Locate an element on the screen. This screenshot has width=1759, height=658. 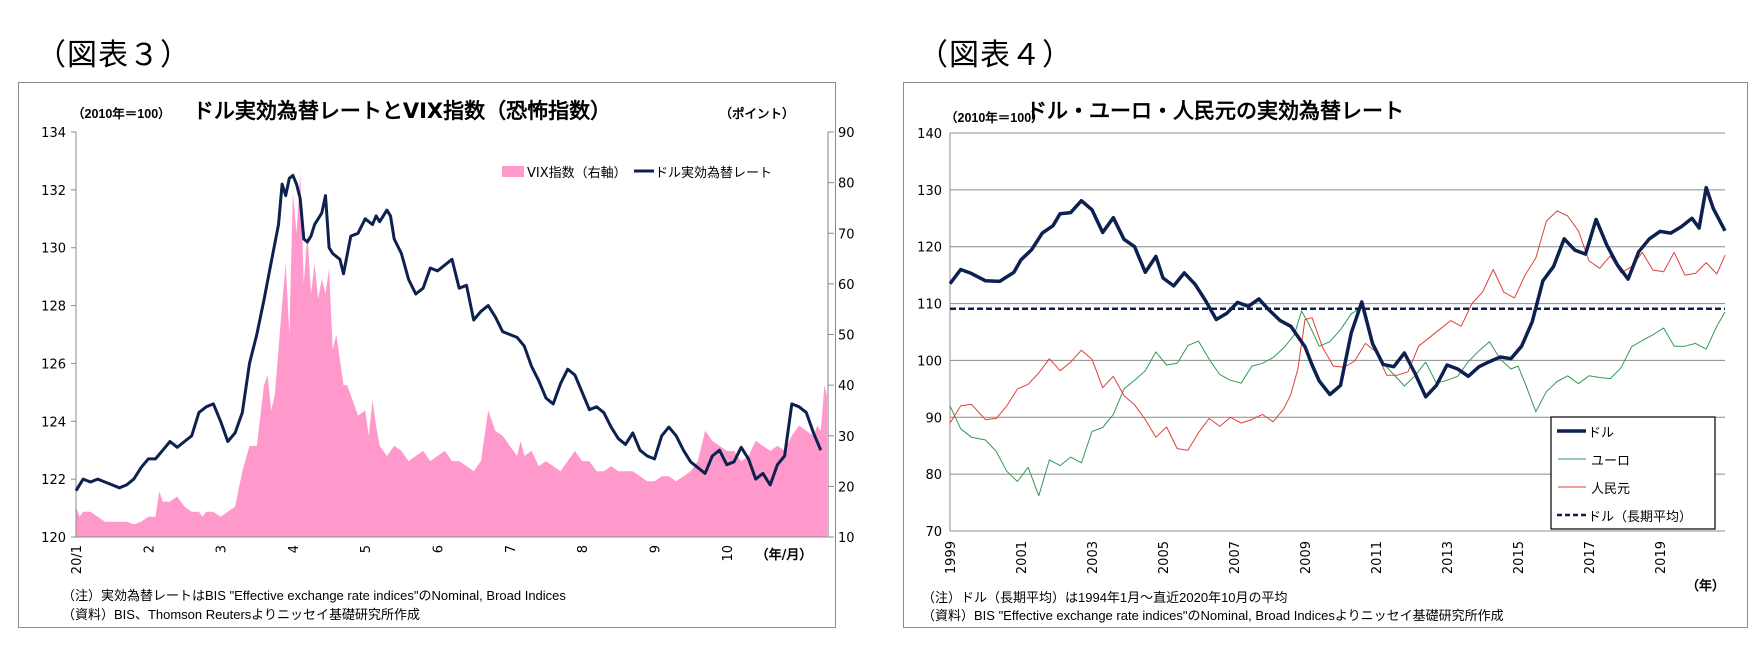
chart4-y-tick-label: 70 is located at coordinates (933, 532).